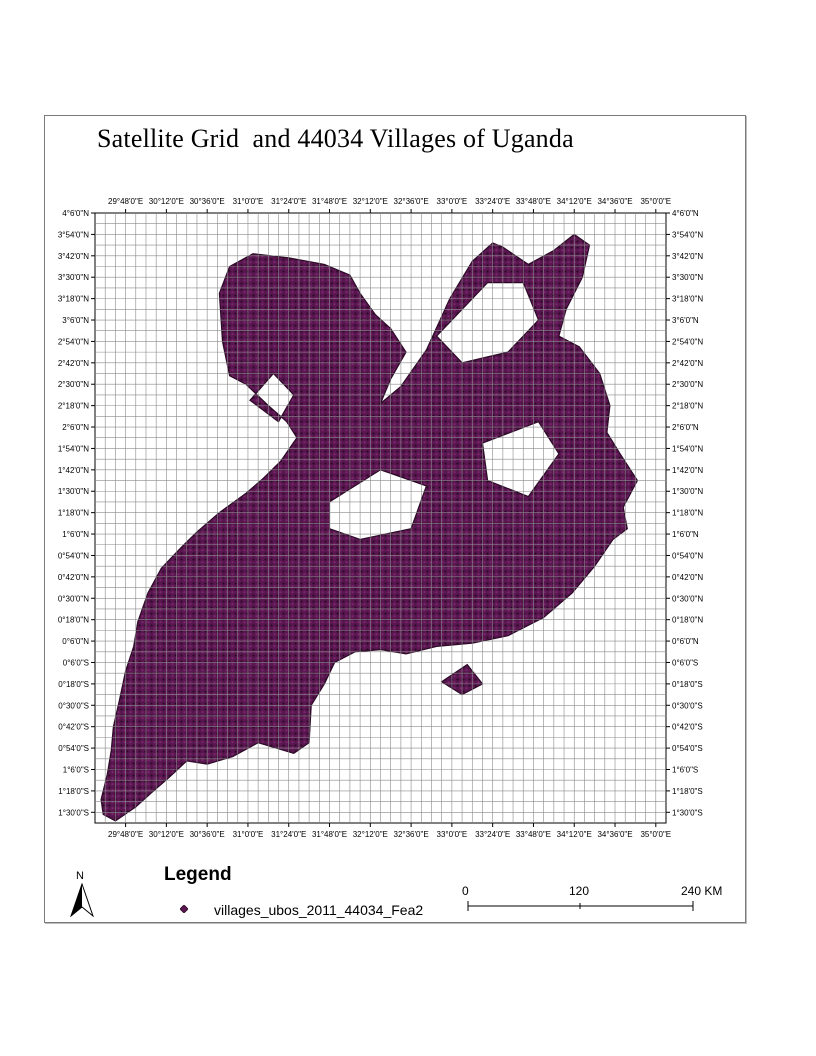  Describe the element at coordinates (319, 910) in the screenshot. I see `legend-item-villages: villages_ubos_2011_44034_Fea2` at that location.